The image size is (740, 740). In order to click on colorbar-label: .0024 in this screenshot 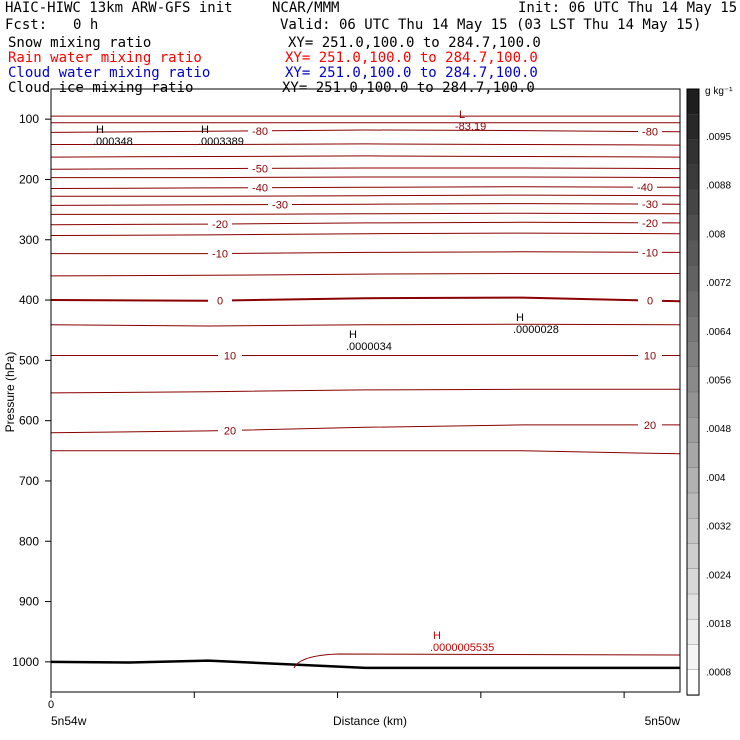, I will do `click(718, 575)`.